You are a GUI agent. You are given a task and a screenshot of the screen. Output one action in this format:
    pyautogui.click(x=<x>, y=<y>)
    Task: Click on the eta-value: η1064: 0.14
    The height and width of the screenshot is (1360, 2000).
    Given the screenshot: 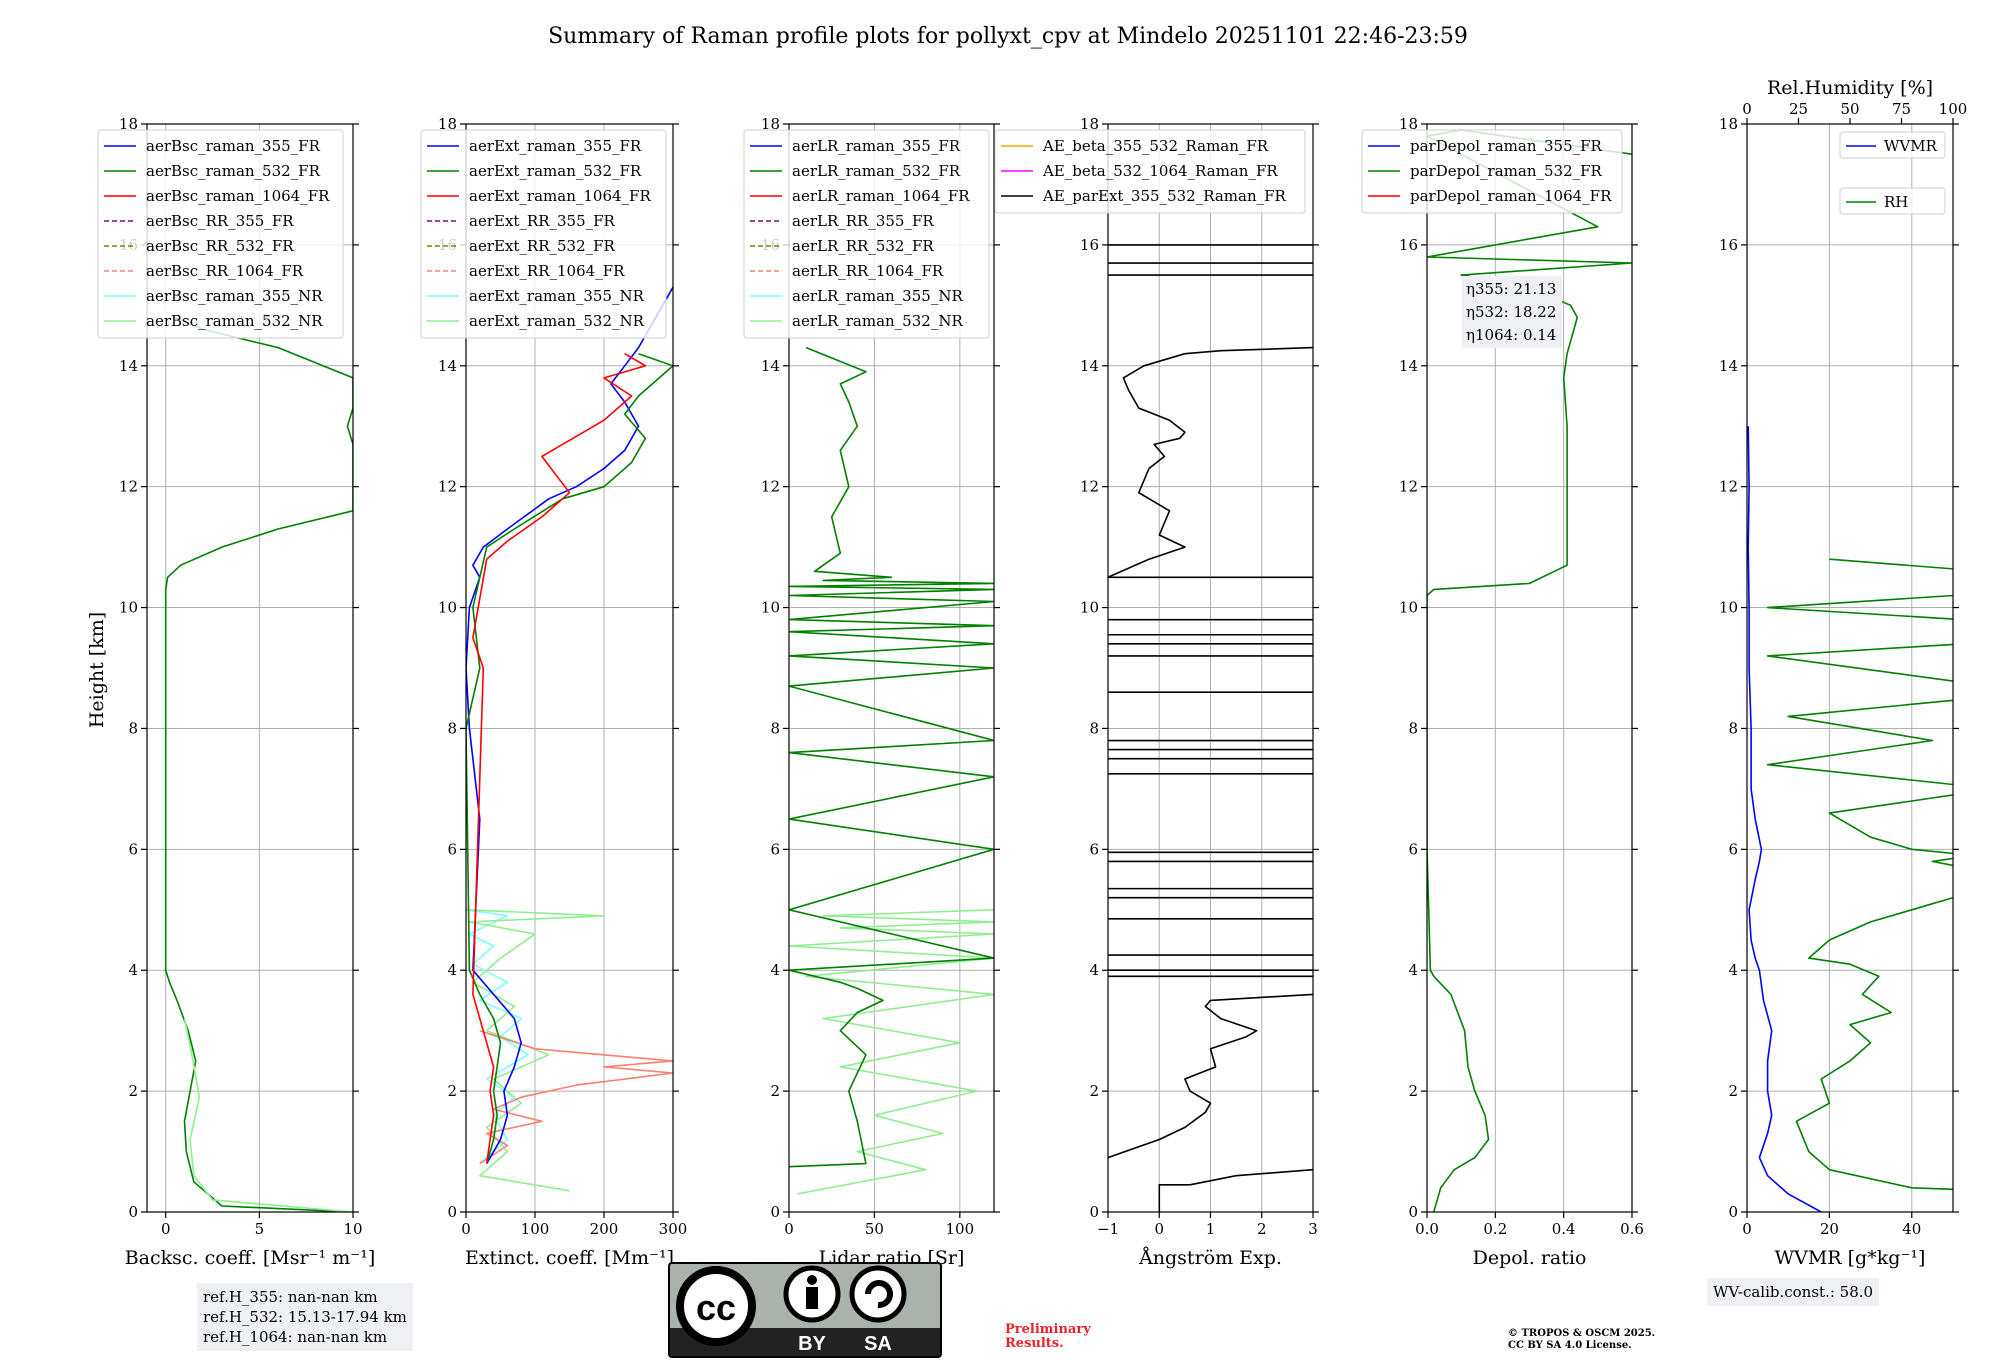 What is the action you would take?
    pyautogui.click(x=1511, y=335)
    